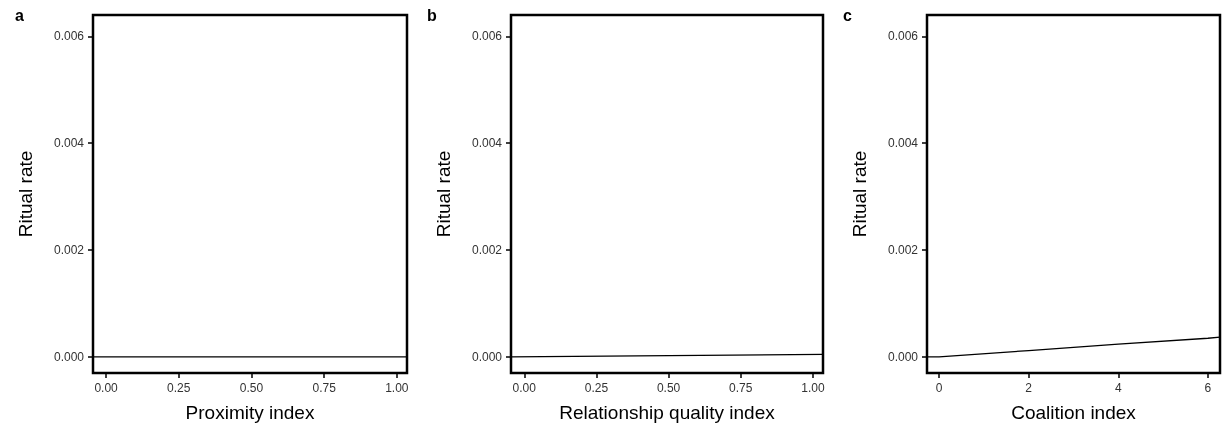 The image size is (1231, 427). What do you see at coordinates (847, 15) in the screenshot?
I see `chart-title: c` at bounding box center [847, 15].